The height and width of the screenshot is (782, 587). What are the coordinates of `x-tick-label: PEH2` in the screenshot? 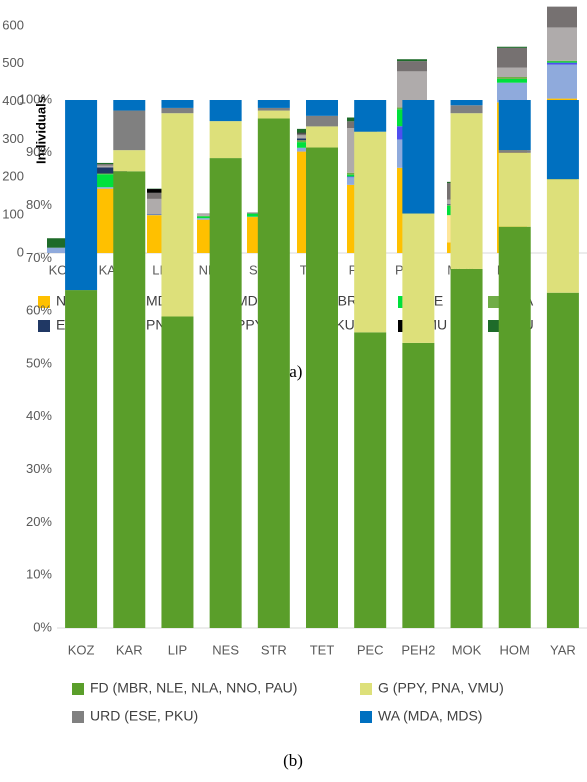 It's located at (418, 649).